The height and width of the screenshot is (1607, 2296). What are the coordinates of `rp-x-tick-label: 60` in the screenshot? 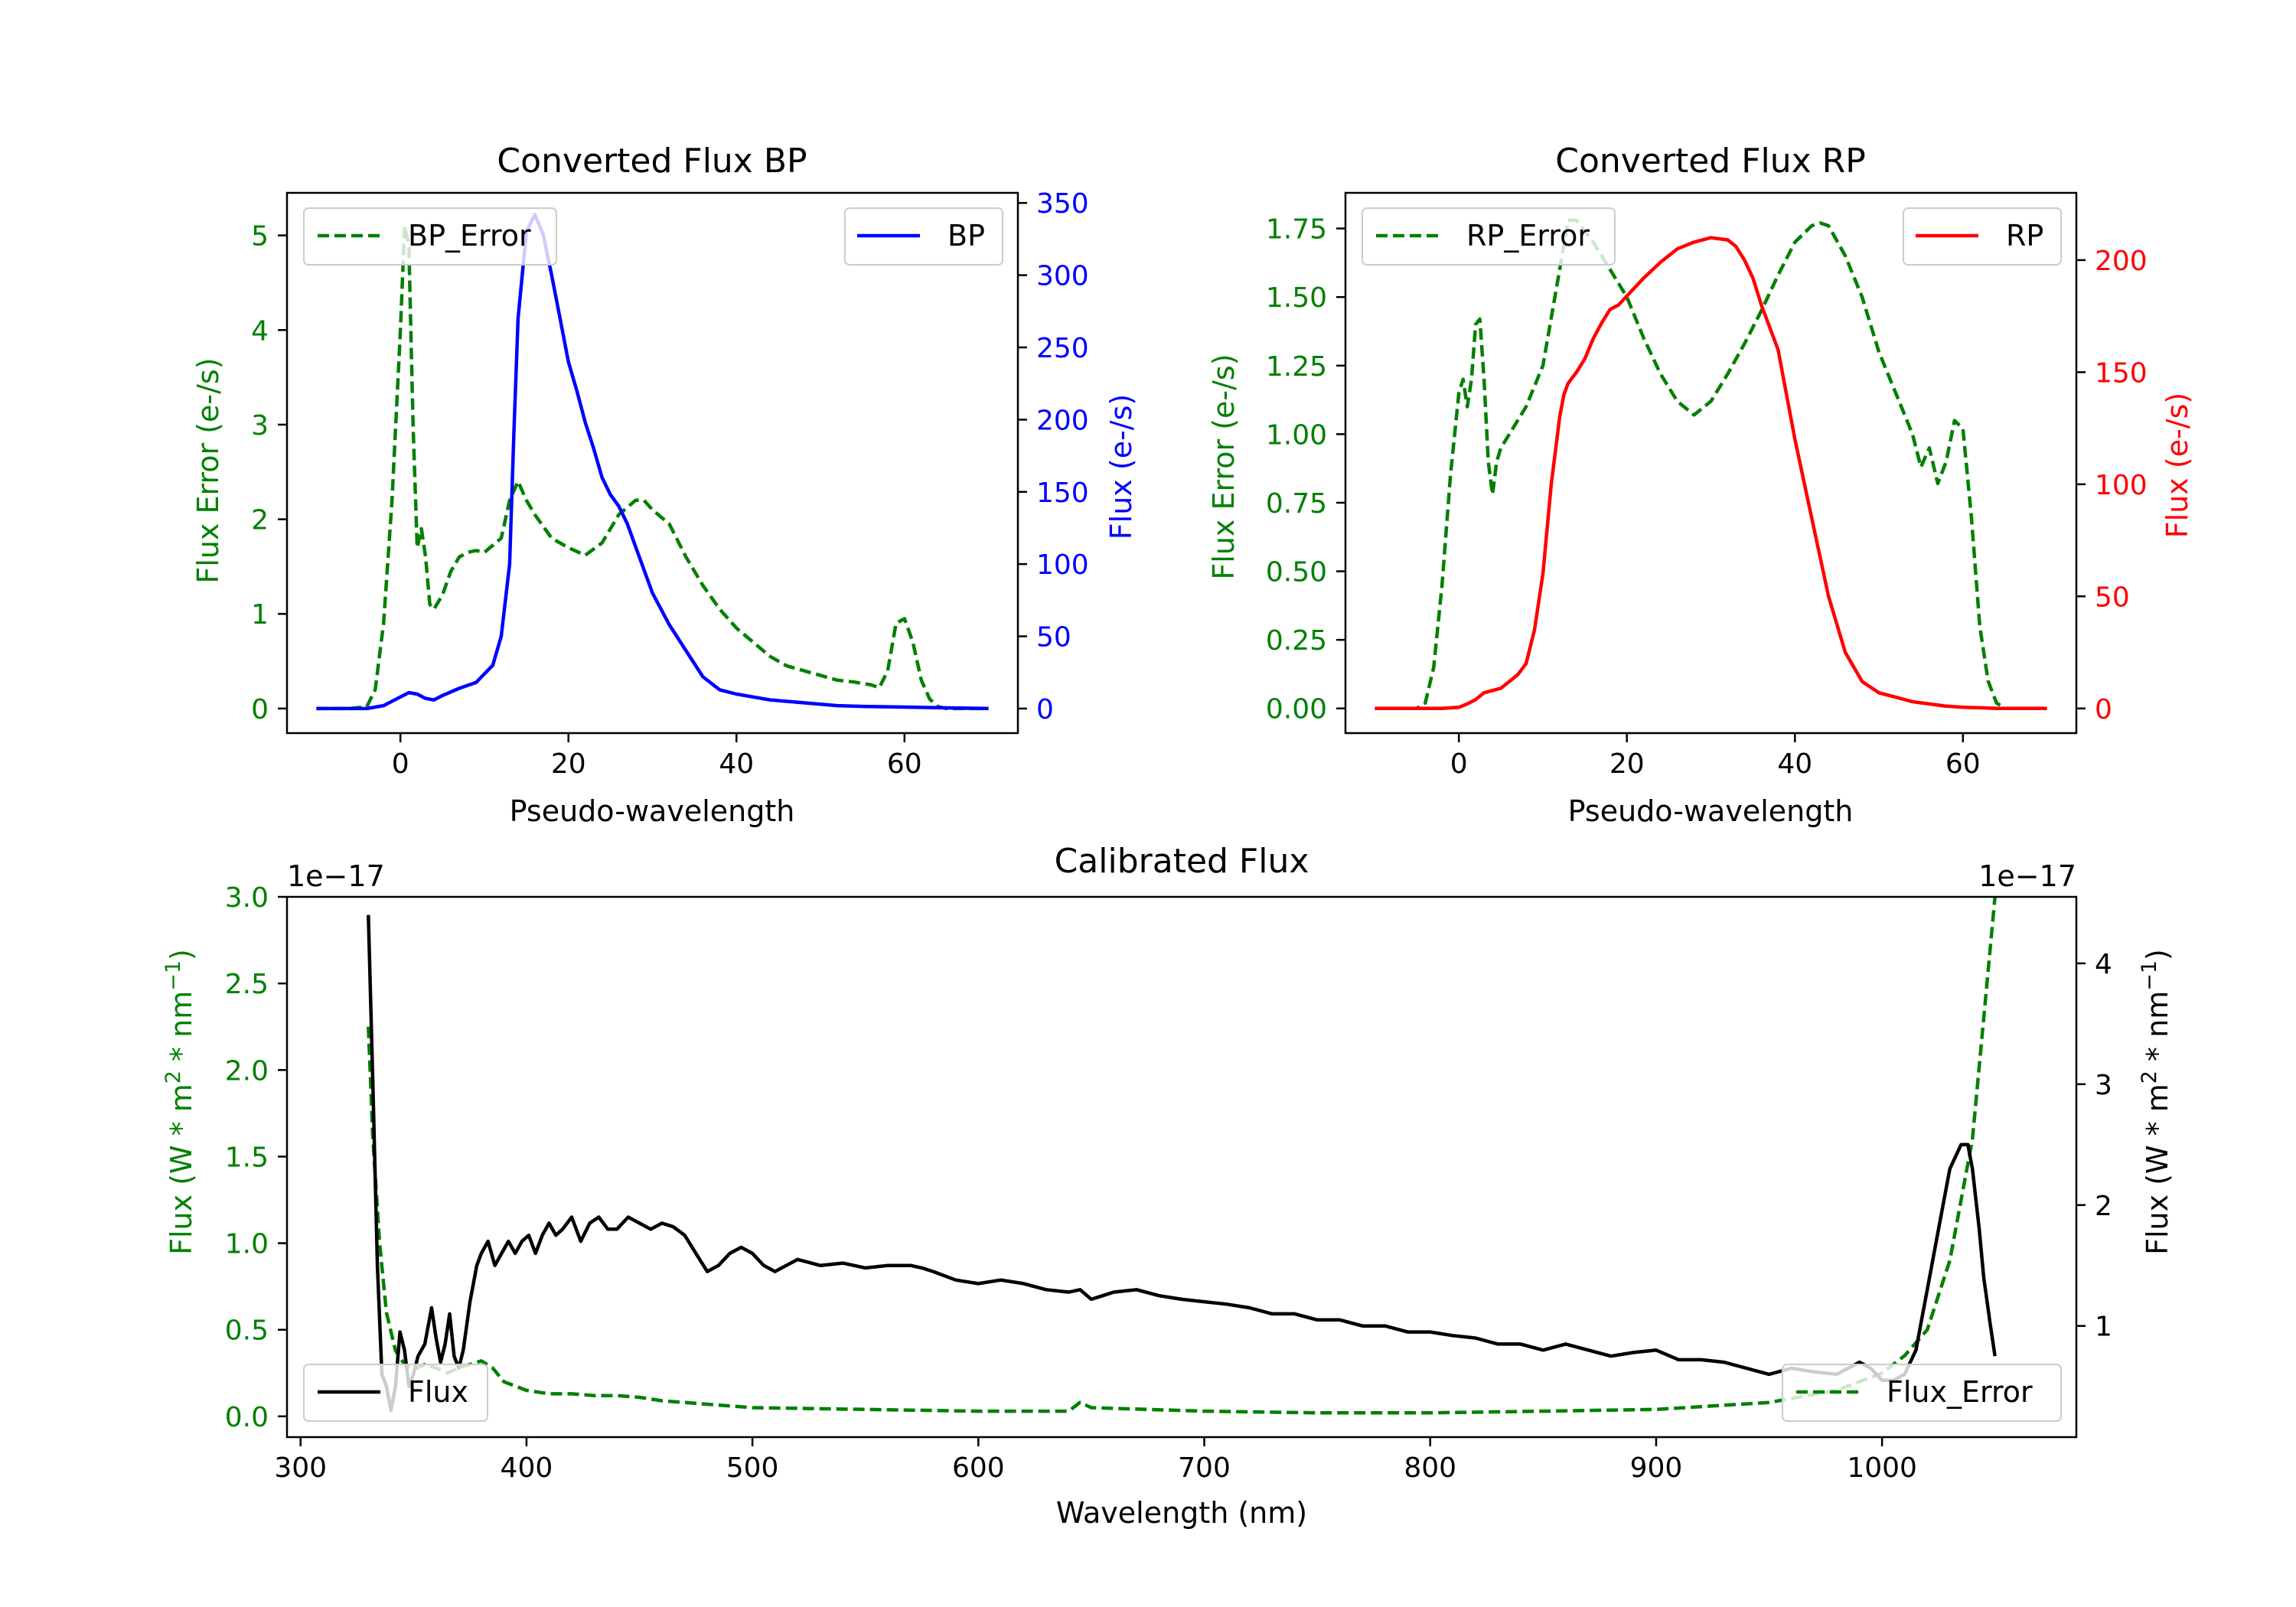 It's located at (1963, 764).